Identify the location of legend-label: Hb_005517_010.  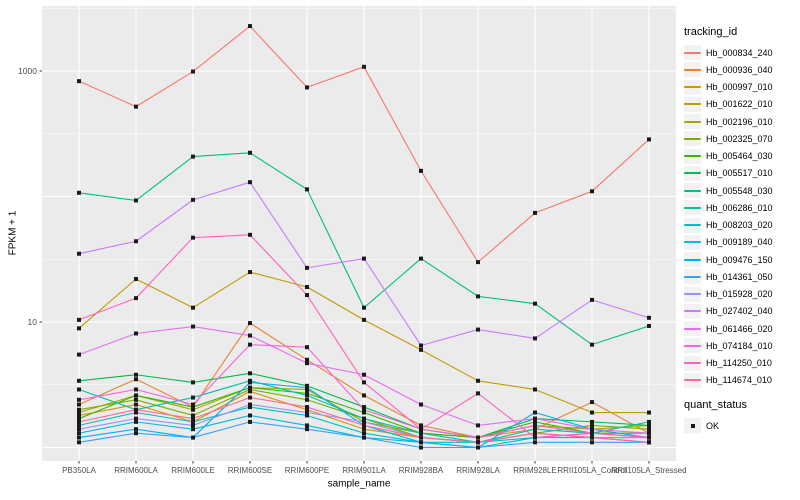
(739, 173).